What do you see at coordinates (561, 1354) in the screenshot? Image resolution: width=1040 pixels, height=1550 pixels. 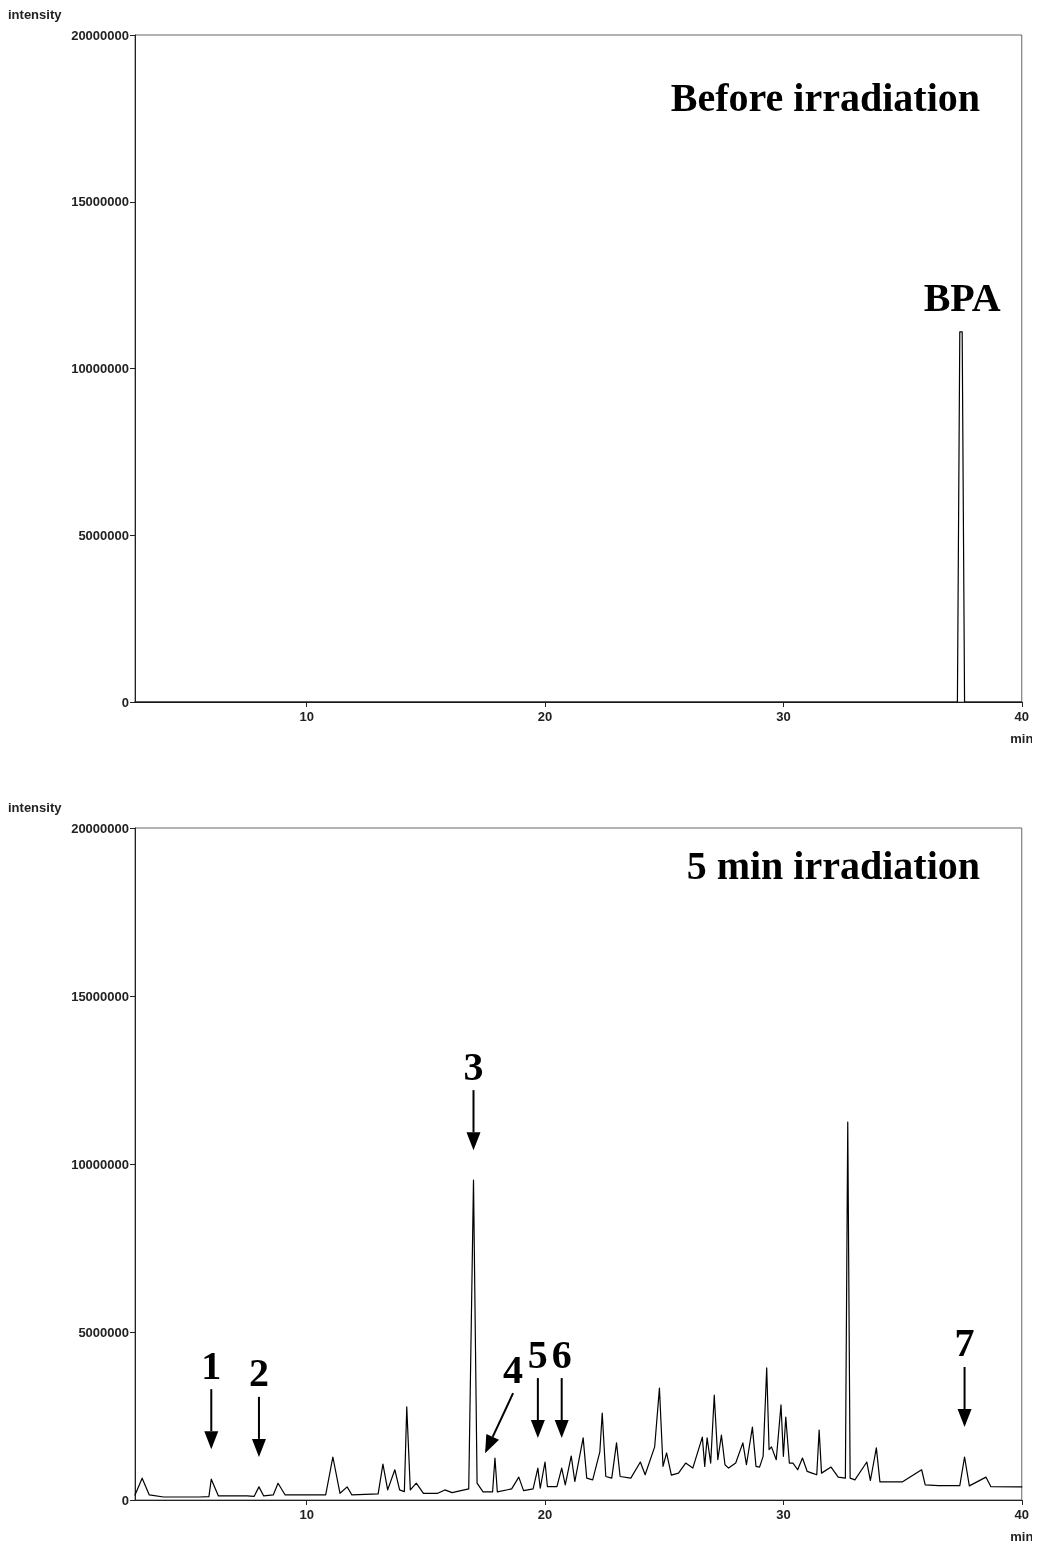 I see `annotation: 6` at bounding box center [561, 1354].